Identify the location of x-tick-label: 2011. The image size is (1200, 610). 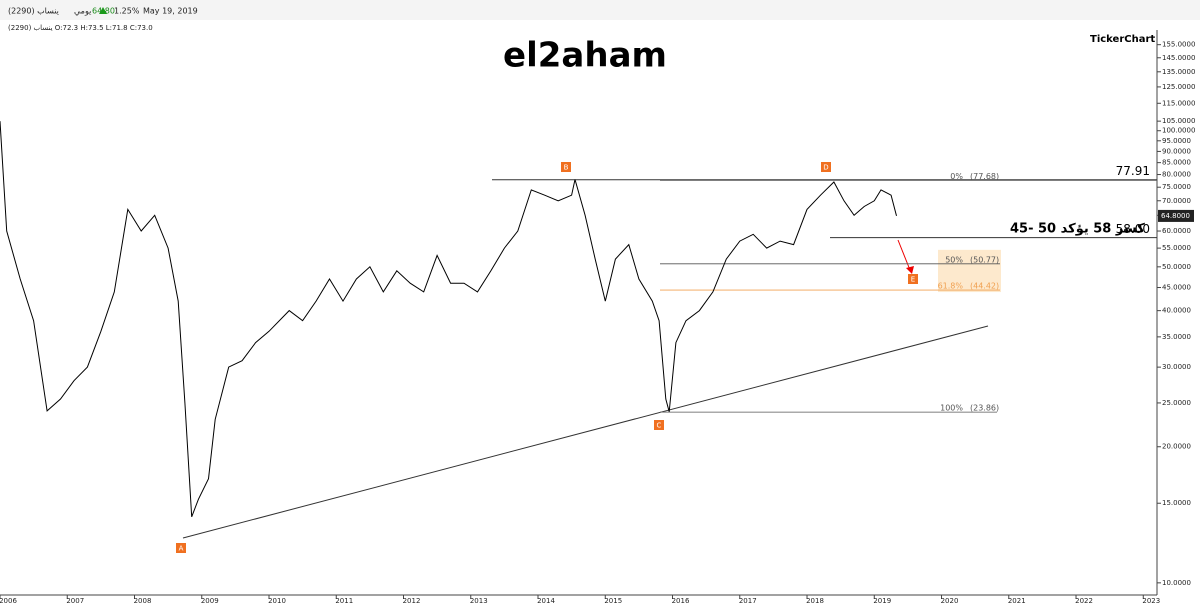
(344, 601).